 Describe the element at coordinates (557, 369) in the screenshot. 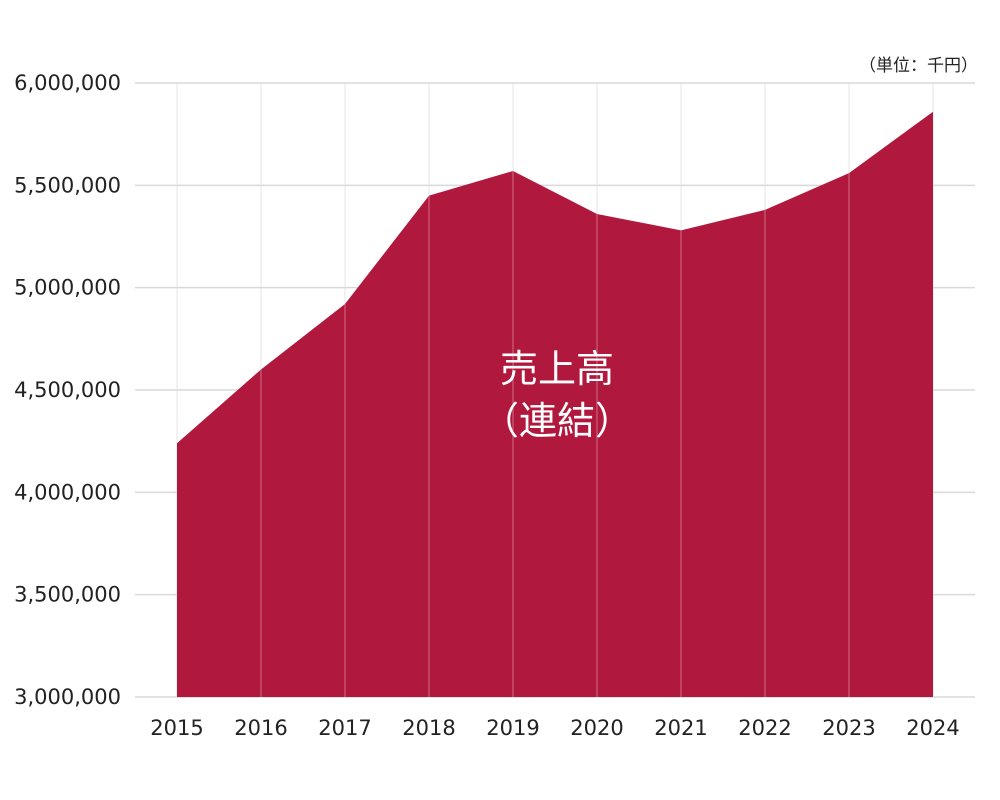

I see `series-label-line1: 売上高` at that location.